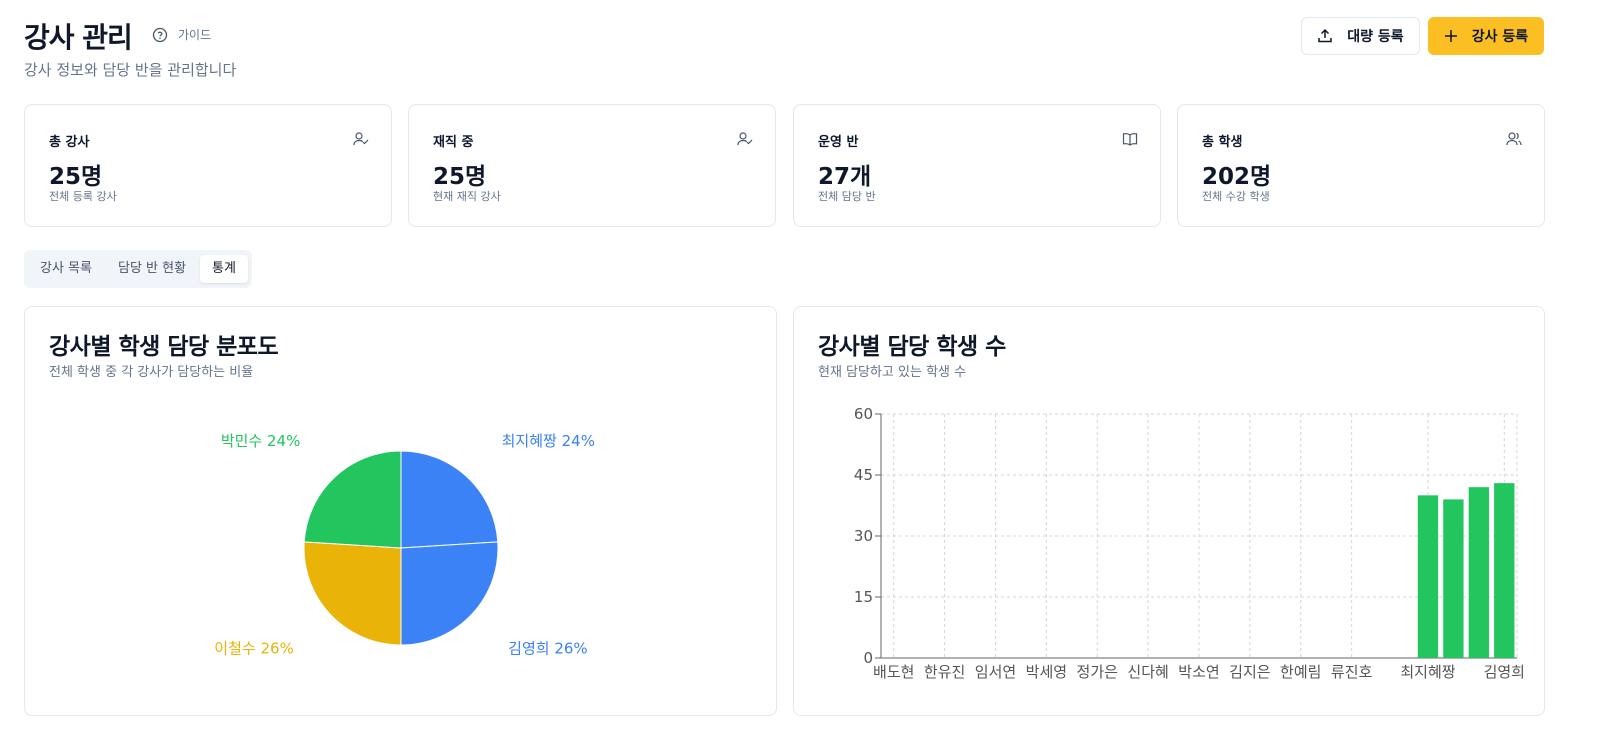 The width and height of the screenshot is (1602, 740). I want to click on y-tick-label: 60, so click(863, 414).